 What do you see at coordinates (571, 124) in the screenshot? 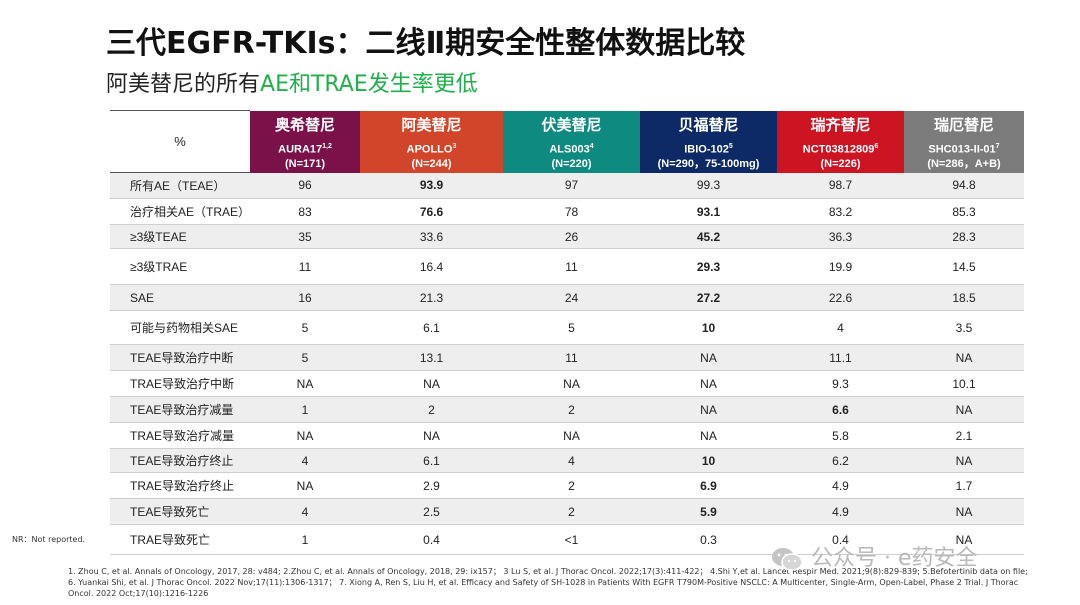
I see `drug-name-header: 伏美替尼` at bounding box center [571, 124].